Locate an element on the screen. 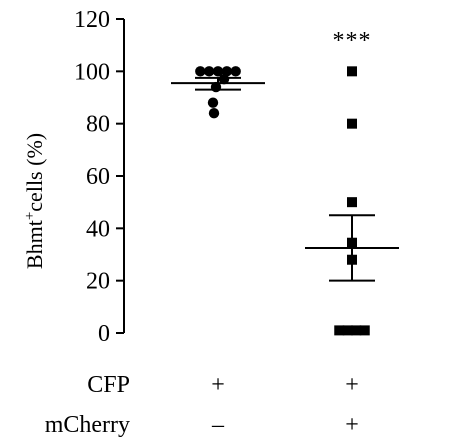  y-axis-title: Bhmt+cells (%) is located at coordinates (34, 201).